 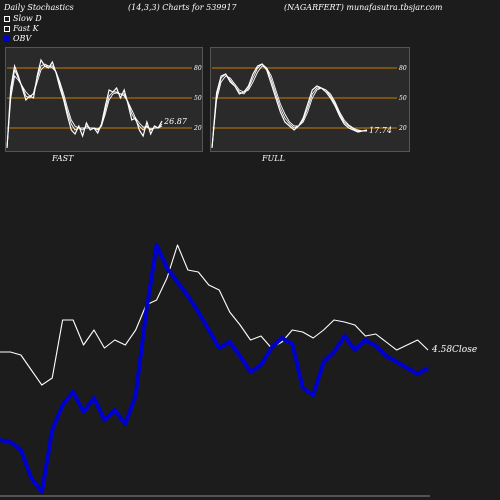 I want to click on legend-obv: OBV, so click(x=17, y=38).